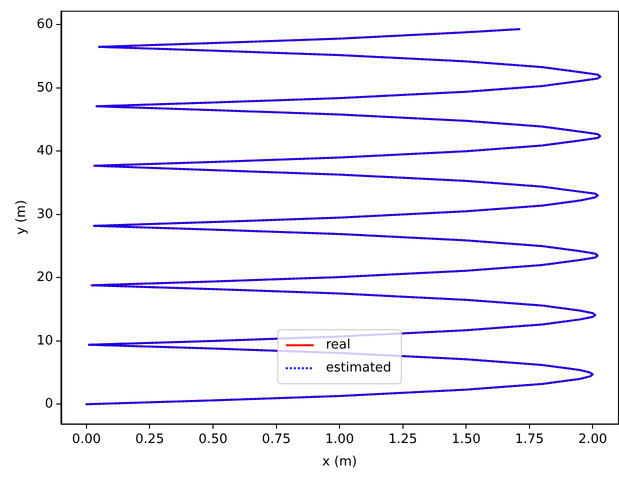  I want to click on y-tick-label: 10, so click(45, 340).